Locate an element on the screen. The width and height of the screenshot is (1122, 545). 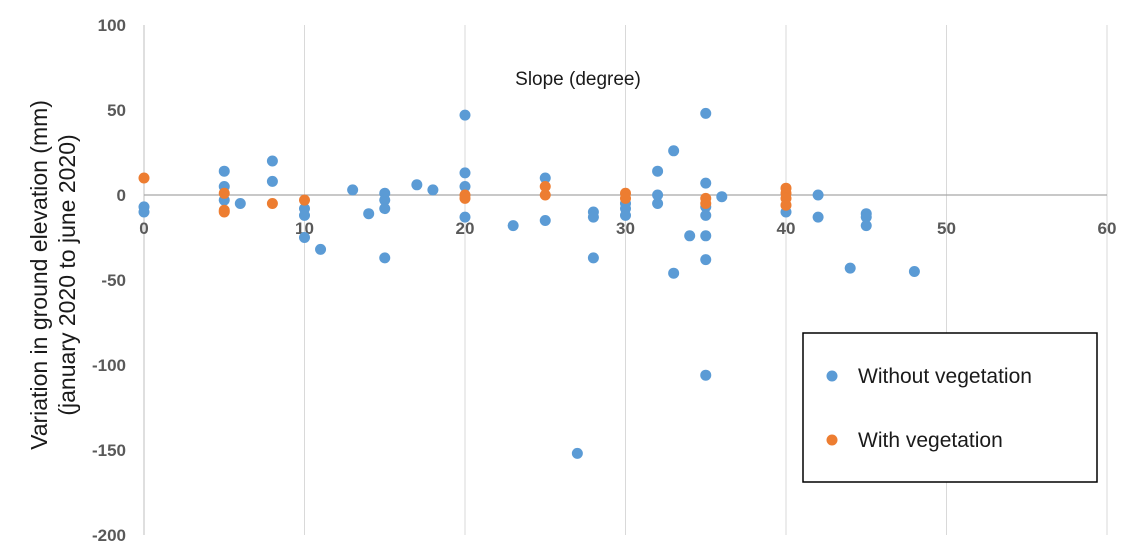
y-axis-title-line-1: Variation in ground elevation (mm) is located at coordinates (39, 275).